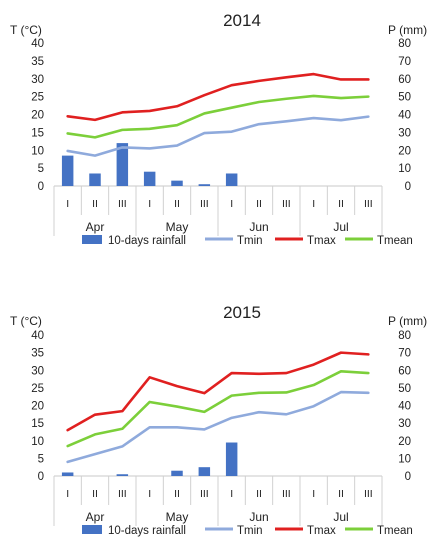 The height and width of the screenshot is (550, 443). Describe the element at coordinates (404, 44) in the screenshot. I see `y-right-tick-label: 80` at that location.